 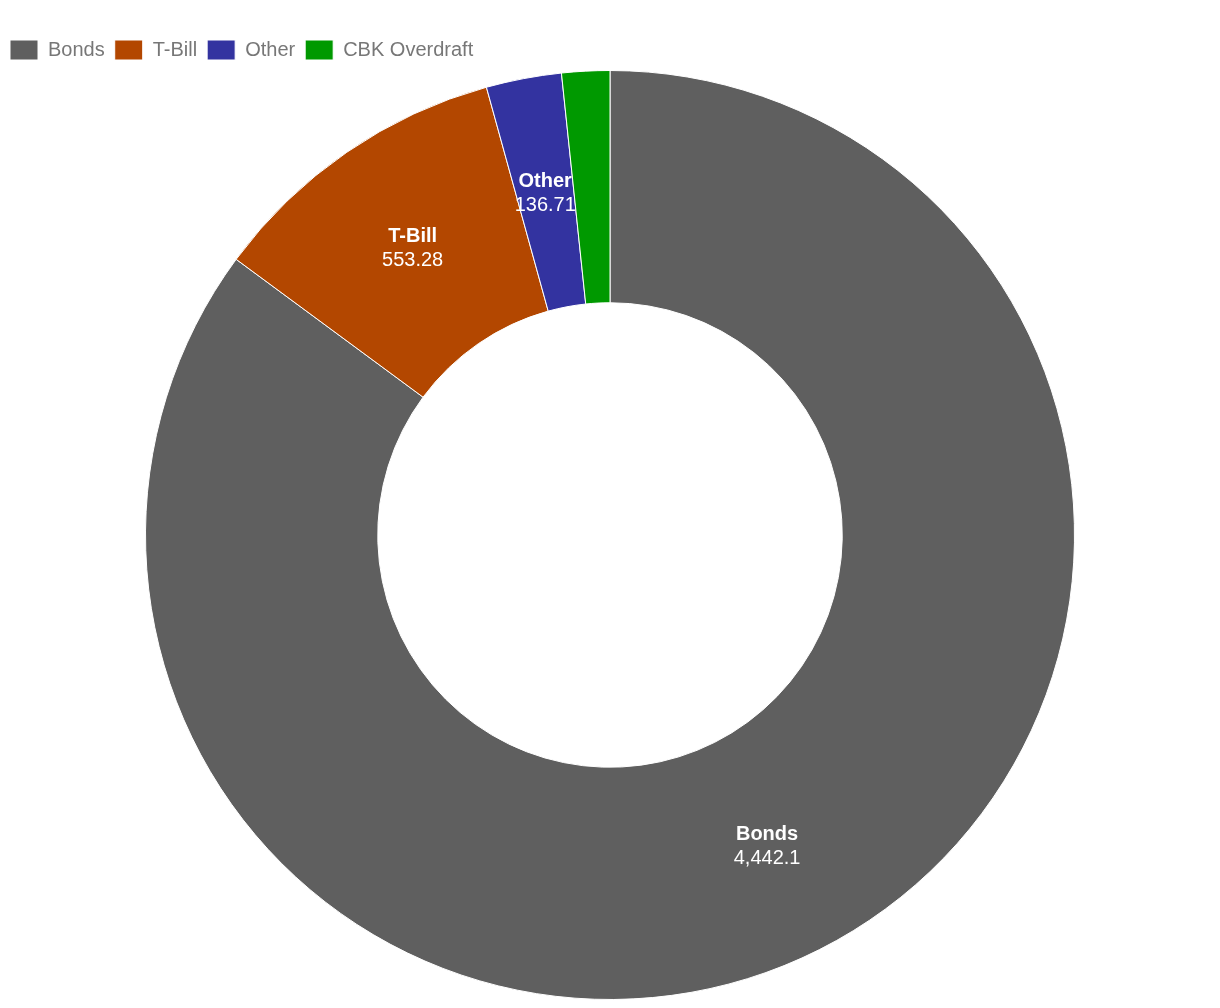 What do you see at coordinates (413, 259) in the screenshot?
I see `data-label: 553.28` at bounding box center [413, 259].